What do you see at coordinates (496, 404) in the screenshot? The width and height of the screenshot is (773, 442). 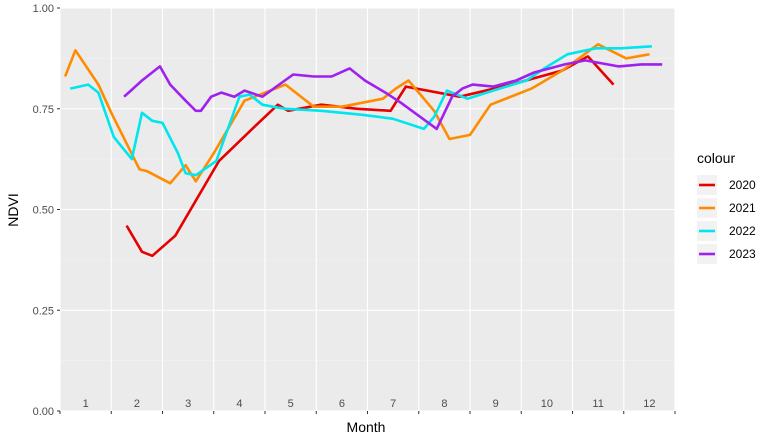 I see `month-label: 9` at bounding box center [496, 404].